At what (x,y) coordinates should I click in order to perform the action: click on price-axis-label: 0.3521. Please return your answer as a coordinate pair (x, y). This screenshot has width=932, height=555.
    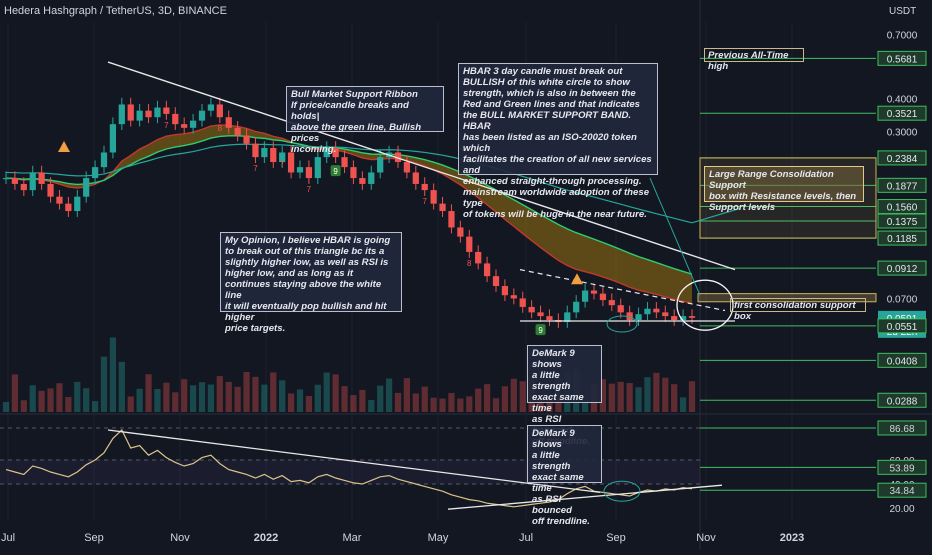
    Looking at the image, I should click on (902, 114).